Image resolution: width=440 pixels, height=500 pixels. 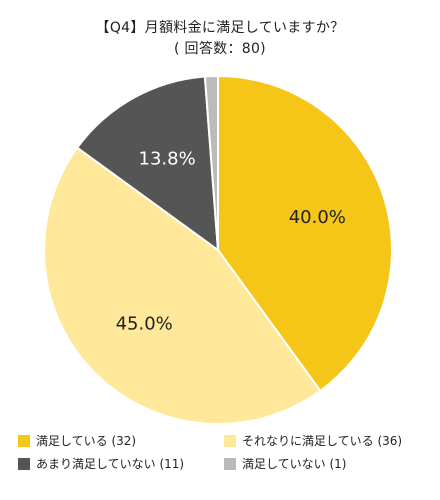 I want to click on legend-item-satisfied: 満足している (32), so click(x=77, y=441).